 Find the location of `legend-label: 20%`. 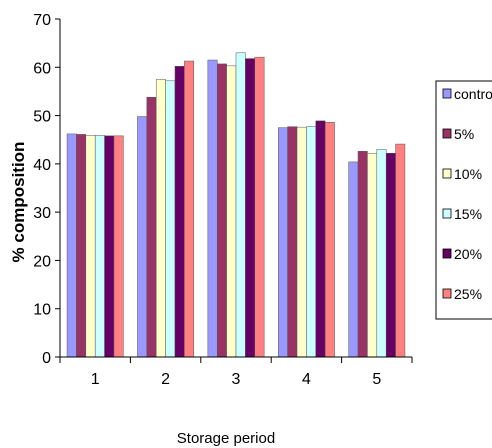

legend-label: 20% is located at coordinates (468, 254).